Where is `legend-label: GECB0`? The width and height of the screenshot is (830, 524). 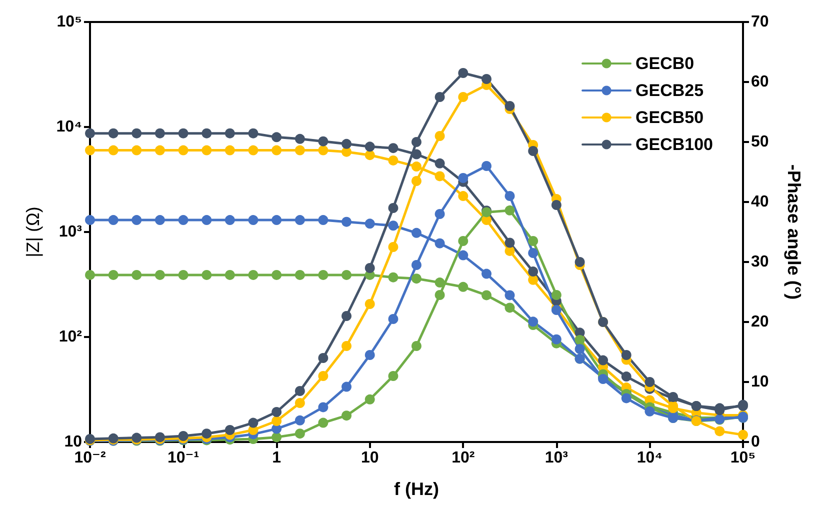 legend-label: GECB0 is located at coordinates (665, 63).